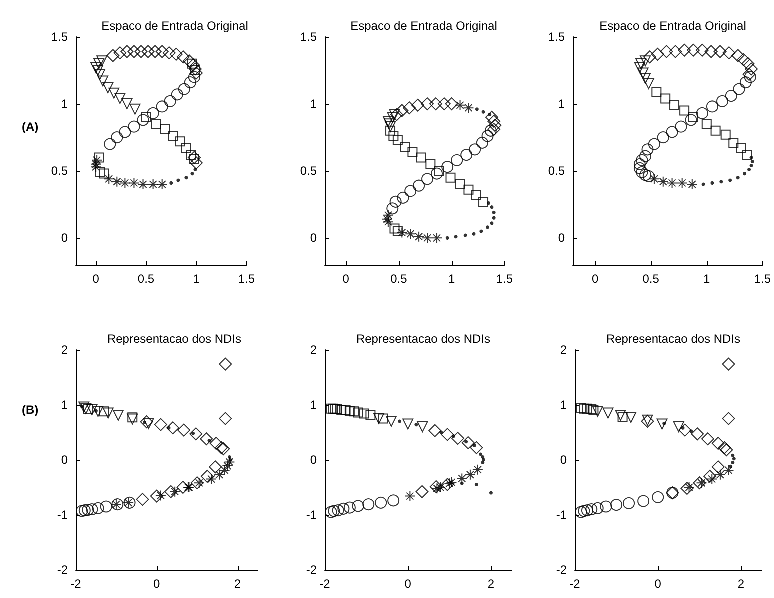 Image resolution: width=774 pixels, height=598 pixels. Describe the element at coordinates (309, 37) in the screenshot. I see `y-tick-label: 1.5` at that location.